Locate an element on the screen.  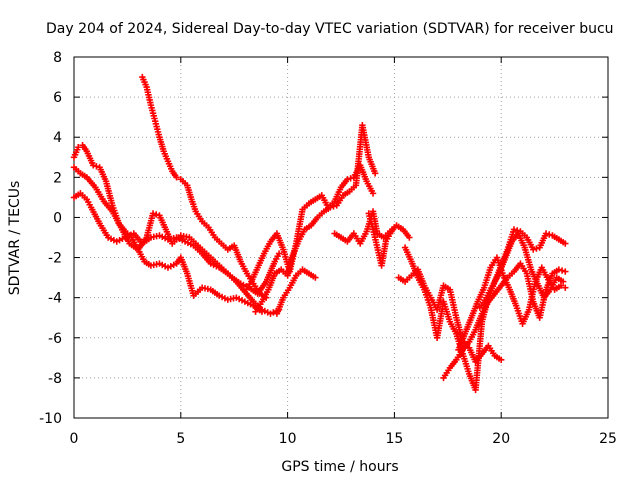
y-tick-label: -2 is located at coordinates (55, 259).